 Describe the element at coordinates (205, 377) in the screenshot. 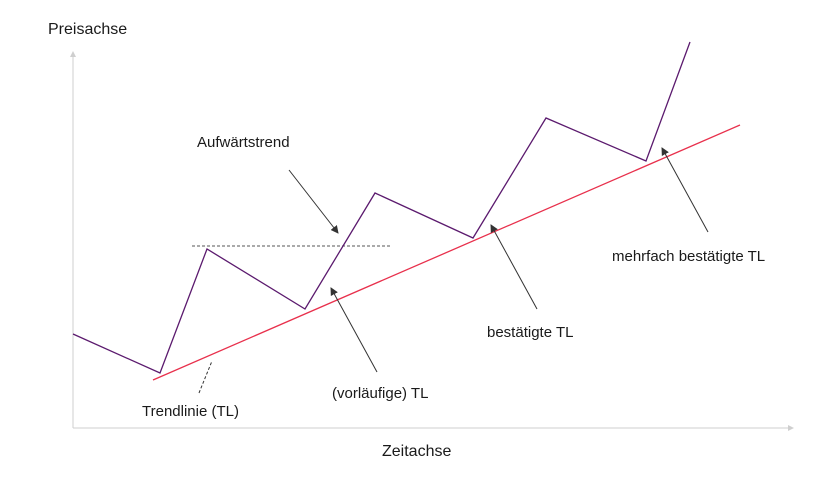

I see `trendline-pointer` at that location.